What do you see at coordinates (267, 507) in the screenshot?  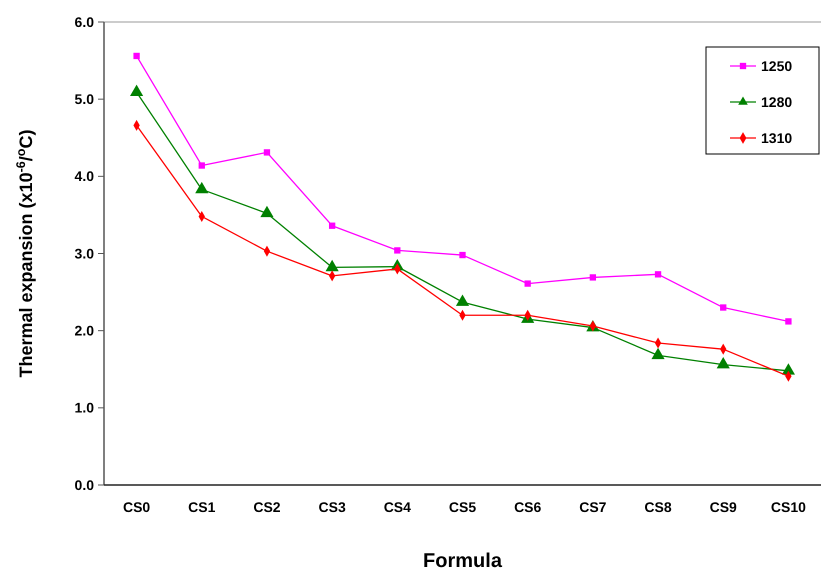 I see `x-tick-label: CS2` at bounding box center [267, 507].